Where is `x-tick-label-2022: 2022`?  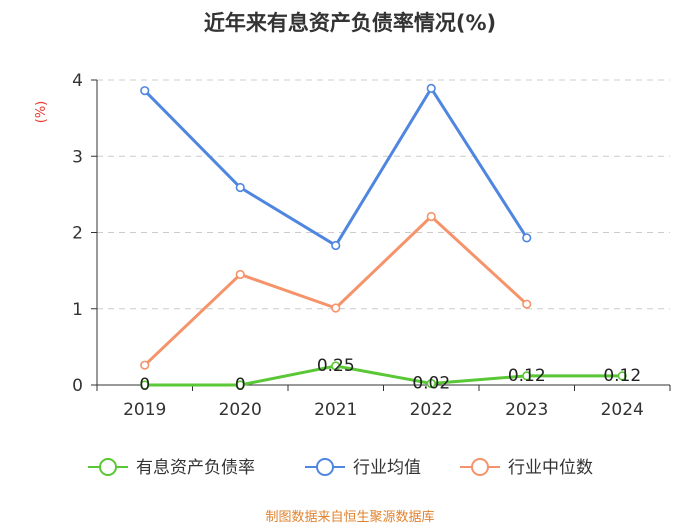
x-tick-label-2022: 2022 is located at coordinates (431, 410).